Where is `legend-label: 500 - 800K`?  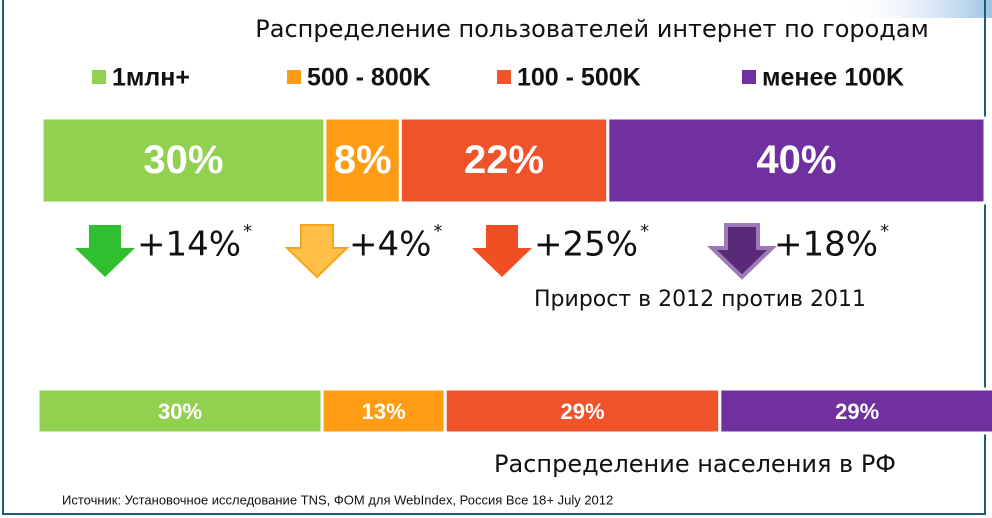 legend-label: 500 - 800K is located at coordinates (369, 78).